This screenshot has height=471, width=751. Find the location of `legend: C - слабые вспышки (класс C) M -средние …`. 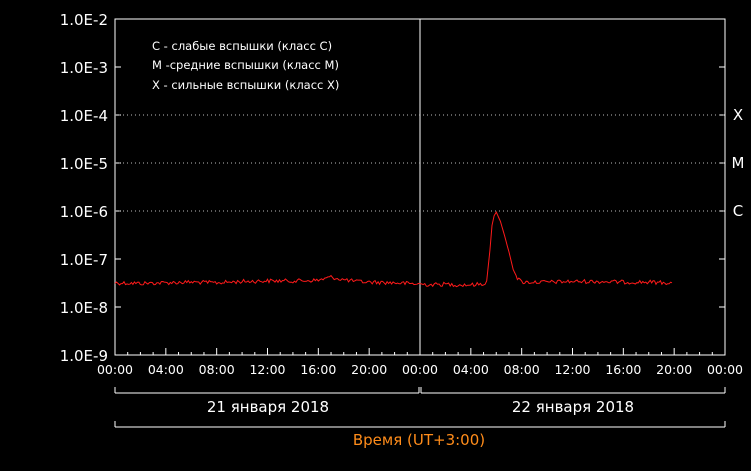

legend: C - слабые вспышки (класс C) M -средние … is located at coordinates (245, 65).